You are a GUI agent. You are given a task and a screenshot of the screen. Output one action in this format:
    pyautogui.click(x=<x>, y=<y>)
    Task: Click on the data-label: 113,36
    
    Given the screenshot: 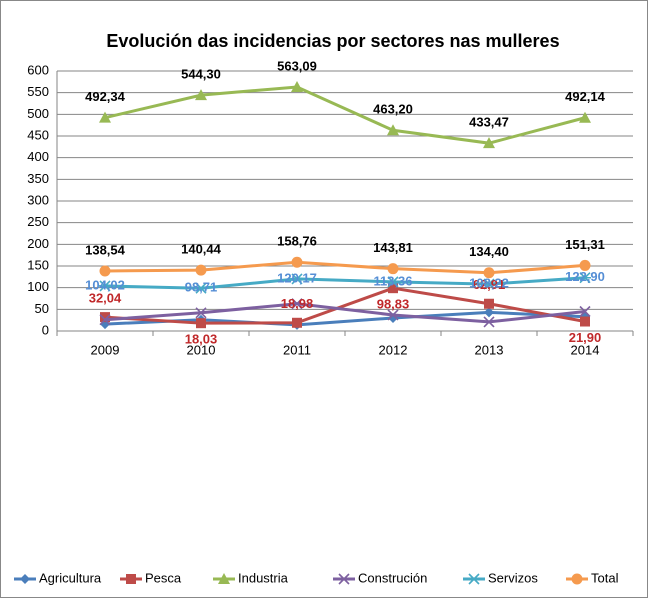 What is the action you would take?
    pyautogui.click(x=392, y=280)
    